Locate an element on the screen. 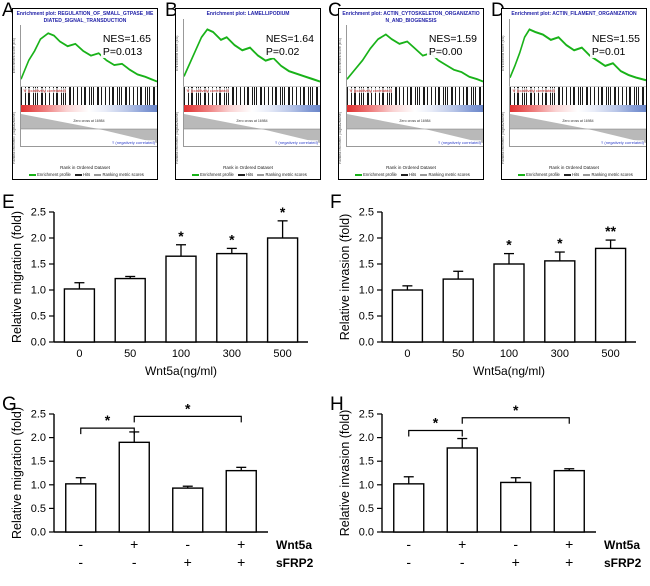 The image size is (650, 586). x-axis-label: Wnt5a(ng/ml) is located at coordinates (509, 371).